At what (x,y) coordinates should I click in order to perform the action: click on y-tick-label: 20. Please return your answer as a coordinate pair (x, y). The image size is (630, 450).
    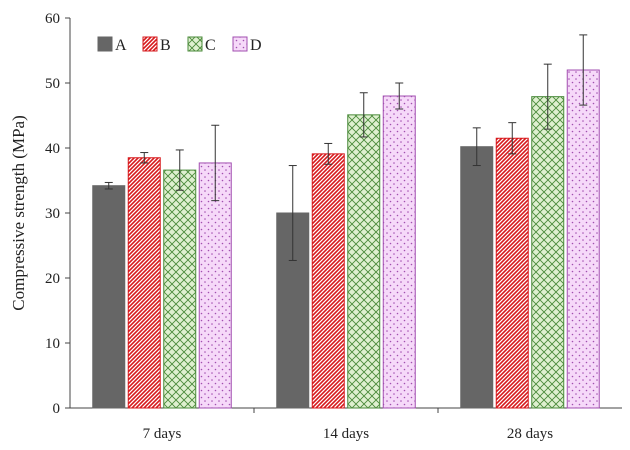
    Looking at the image, I should click on (52, 279).